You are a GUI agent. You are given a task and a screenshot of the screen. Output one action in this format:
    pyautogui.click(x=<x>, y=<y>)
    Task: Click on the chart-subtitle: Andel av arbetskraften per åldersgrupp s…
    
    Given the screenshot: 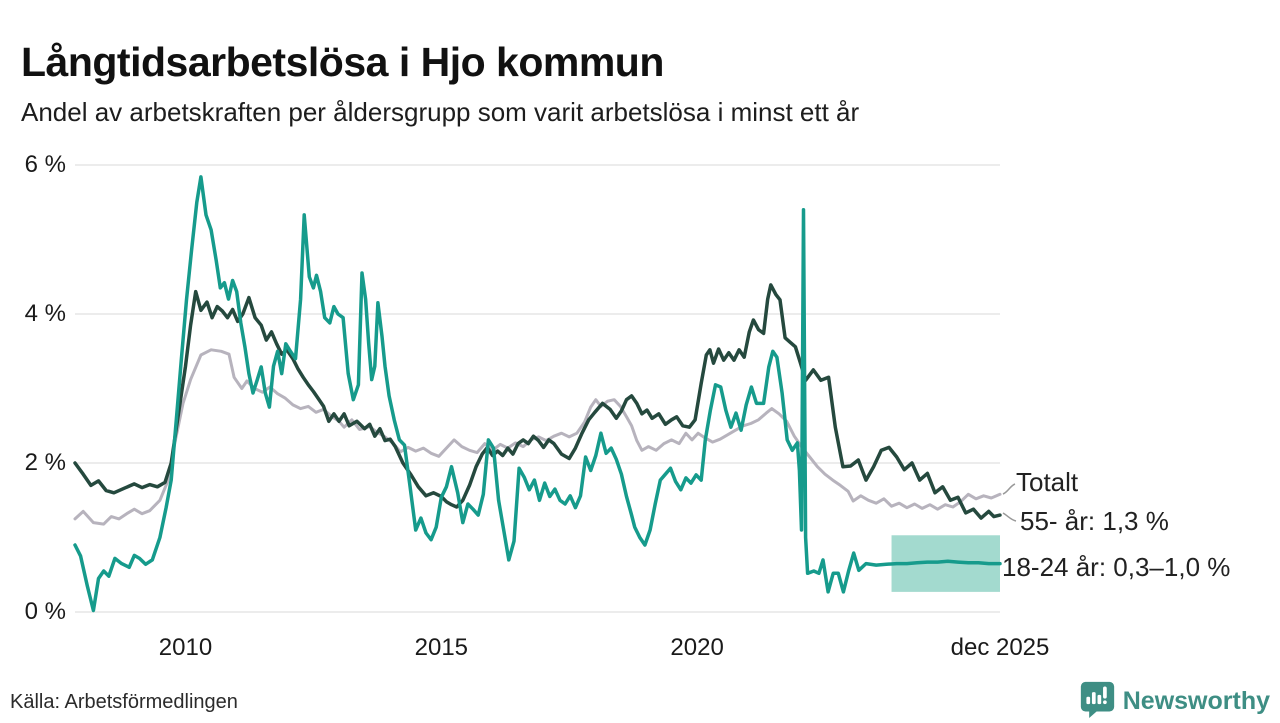 What is the action you would take?
    pyautogui.click(x=440, y=112)
    